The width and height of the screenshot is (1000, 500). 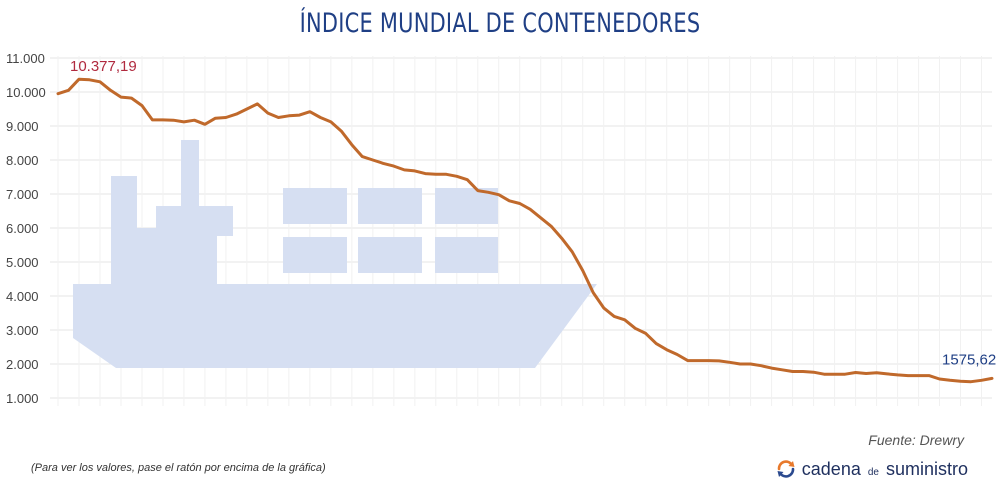 What do you see at coordinates (22, 160) in the screenshot?
I see `y-tick-label: 8.000` at bounding box center [22, 160].